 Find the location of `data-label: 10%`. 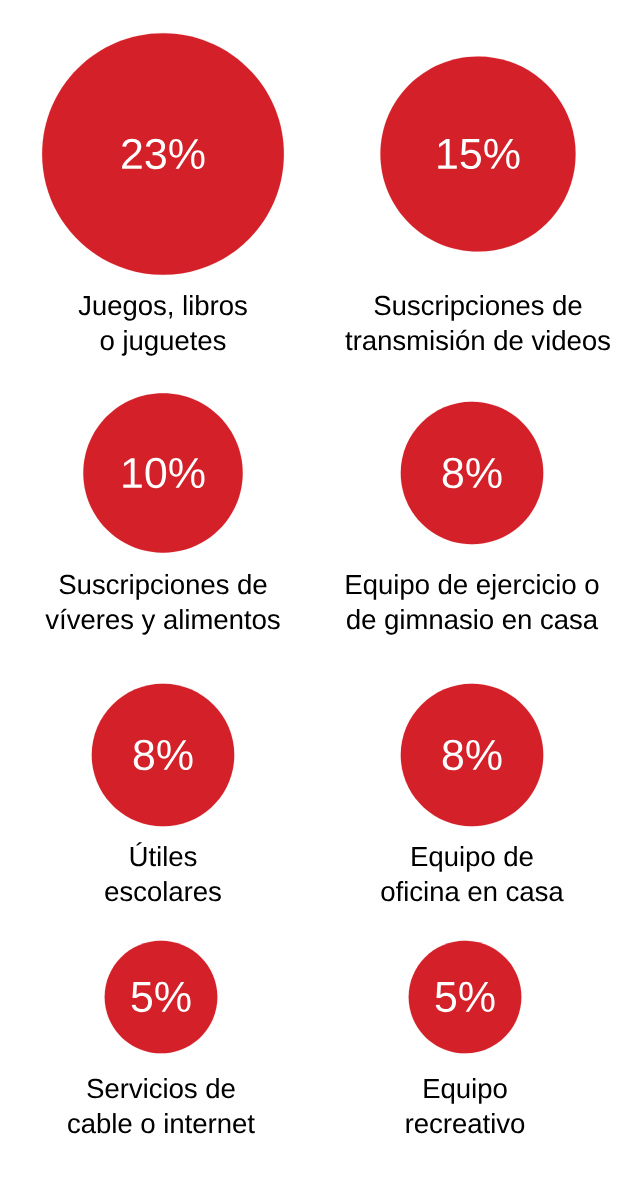

data-label: 10% is located at coordinates (164, 473).